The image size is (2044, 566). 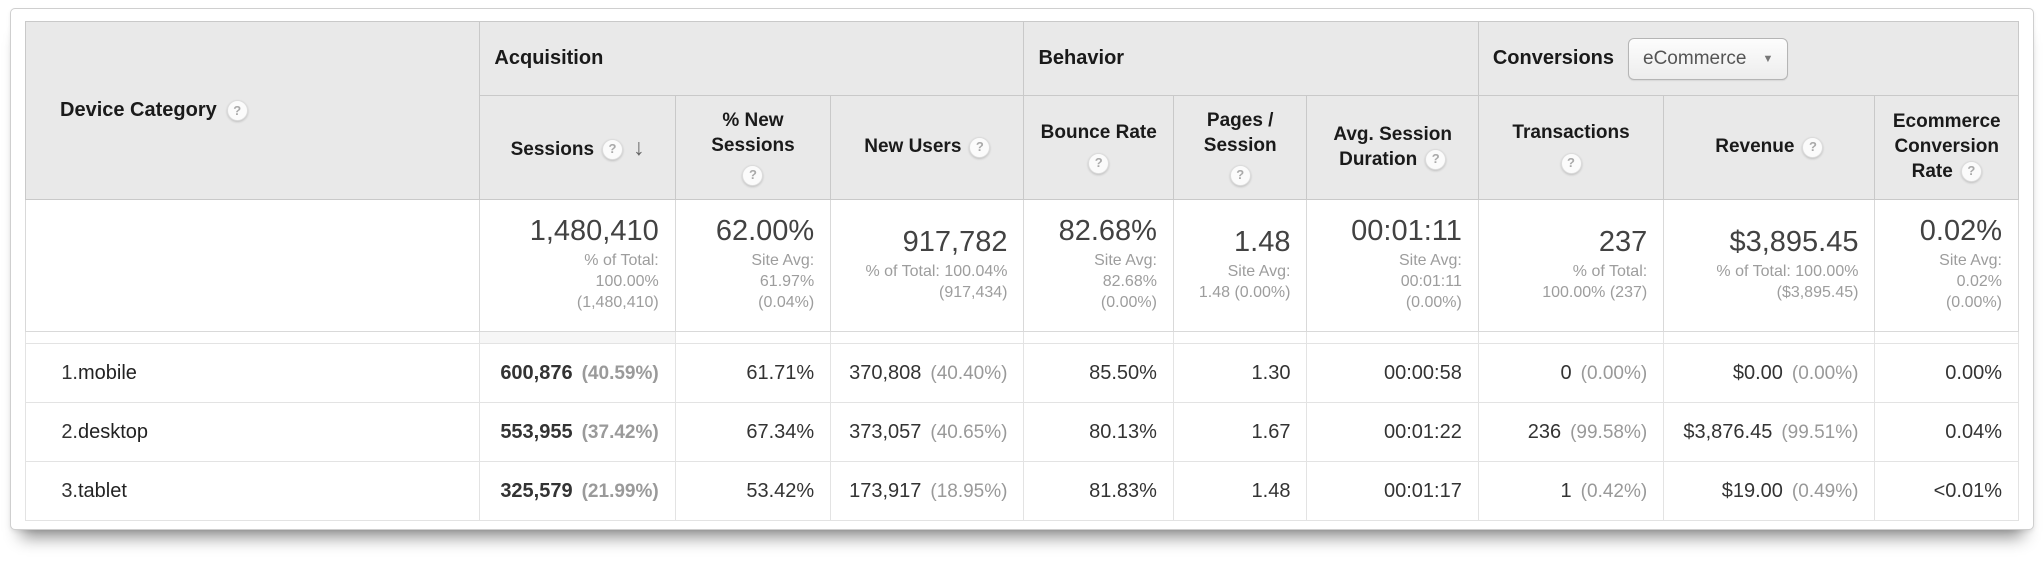 What do you see at coordinates (1768, 58) in the screenshot?
I see `dropdown-arrow-icon: ▼` at bounding box center [1768, 58].